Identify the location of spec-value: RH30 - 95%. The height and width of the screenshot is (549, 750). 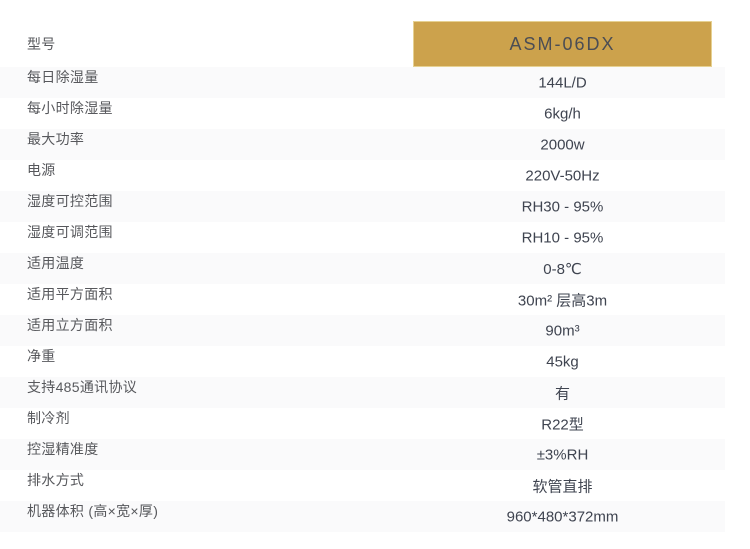
(562, 206).